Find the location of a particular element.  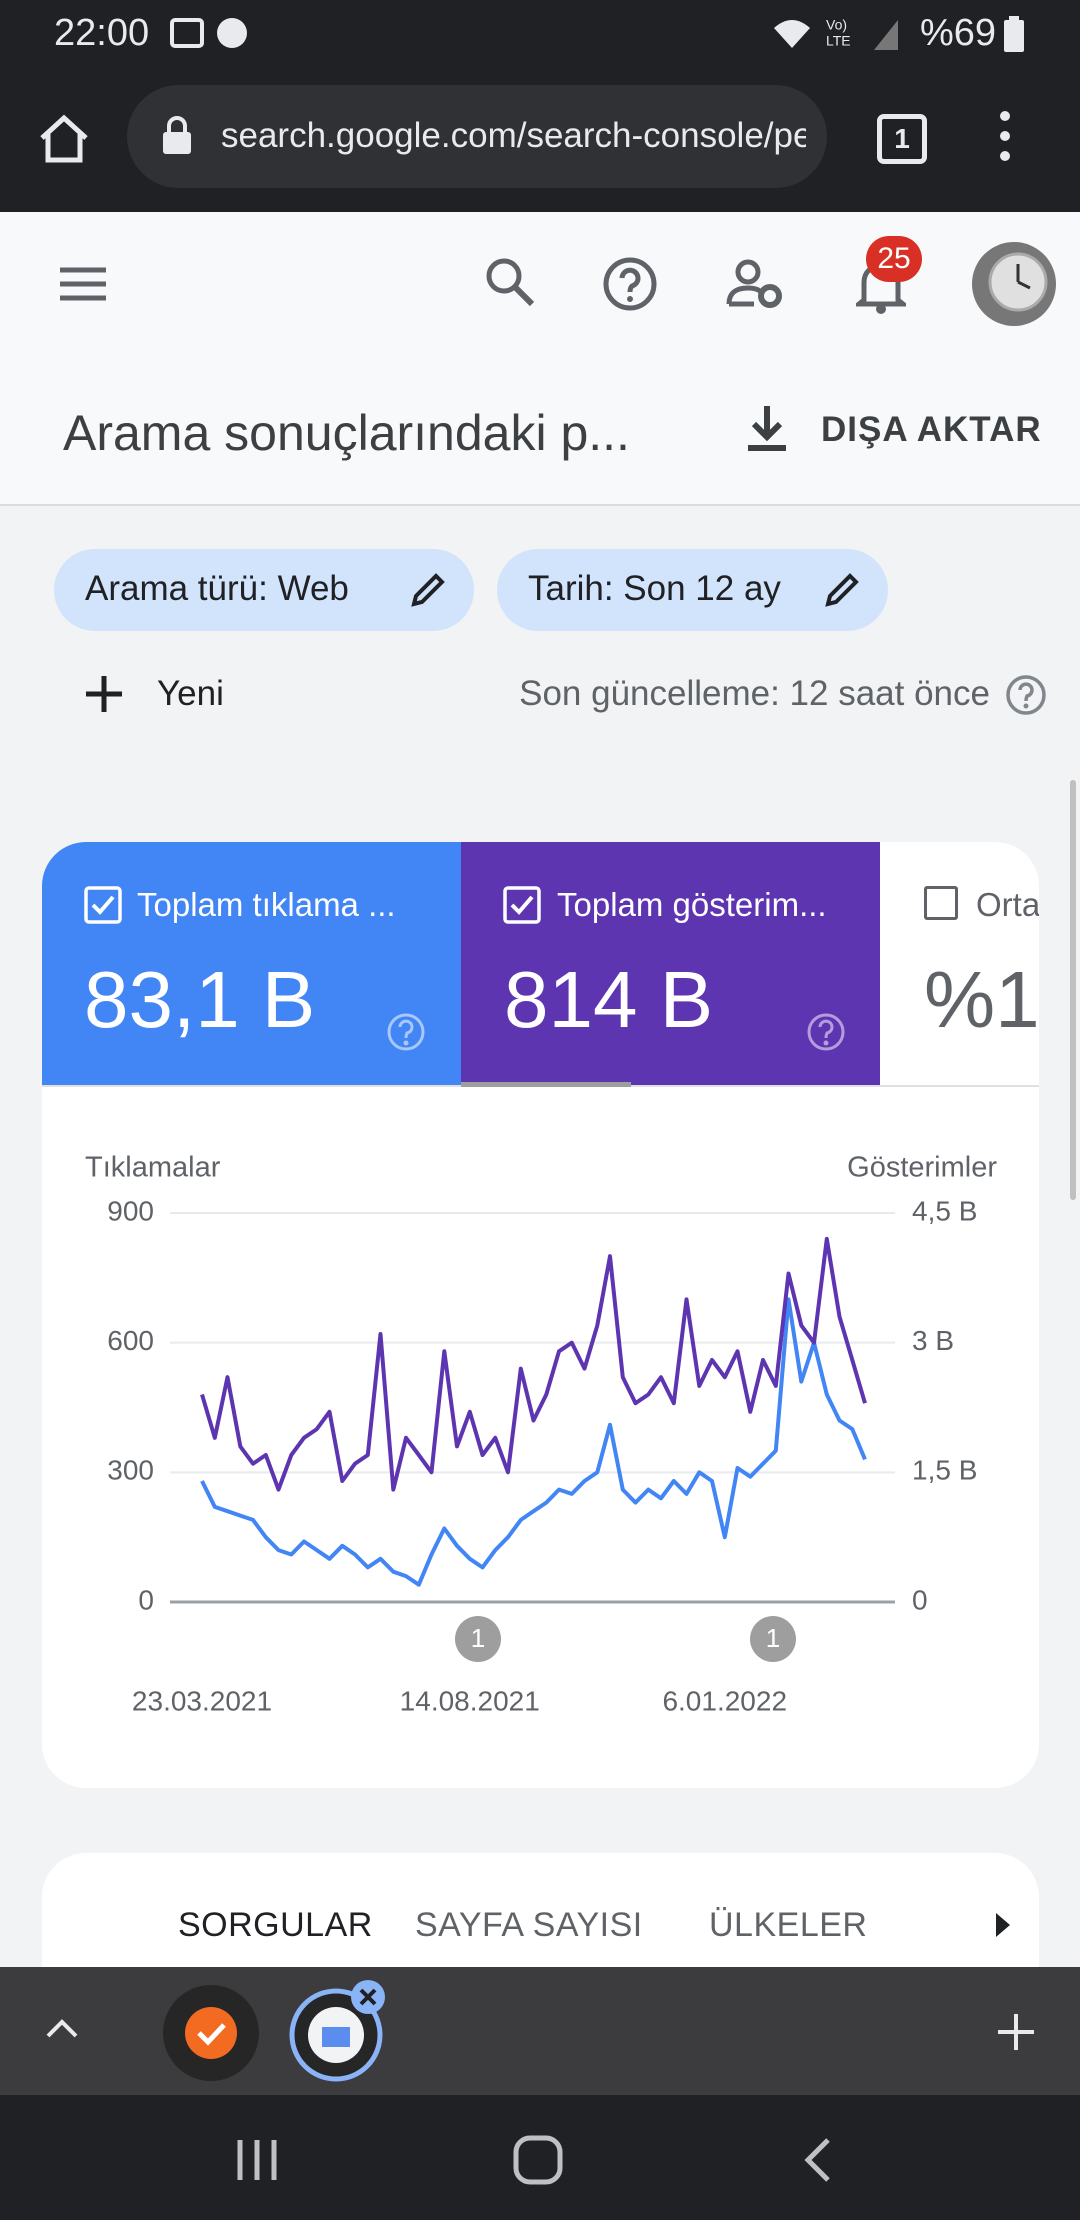

tab: SORGULAR is located at coordinates (275, 1925).